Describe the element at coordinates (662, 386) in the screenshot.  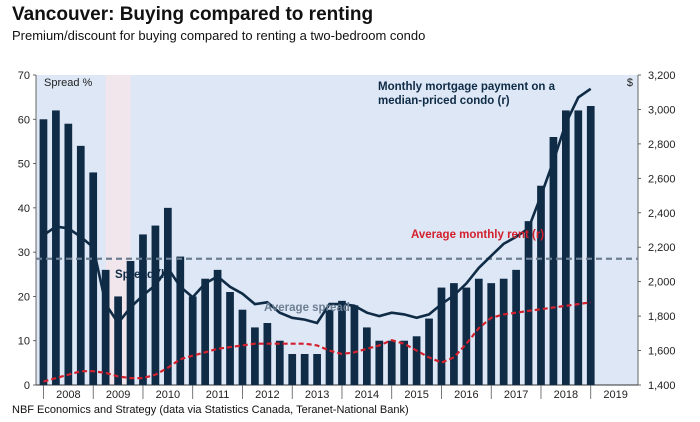
I see `right-tick-label: 1,400` at that location.